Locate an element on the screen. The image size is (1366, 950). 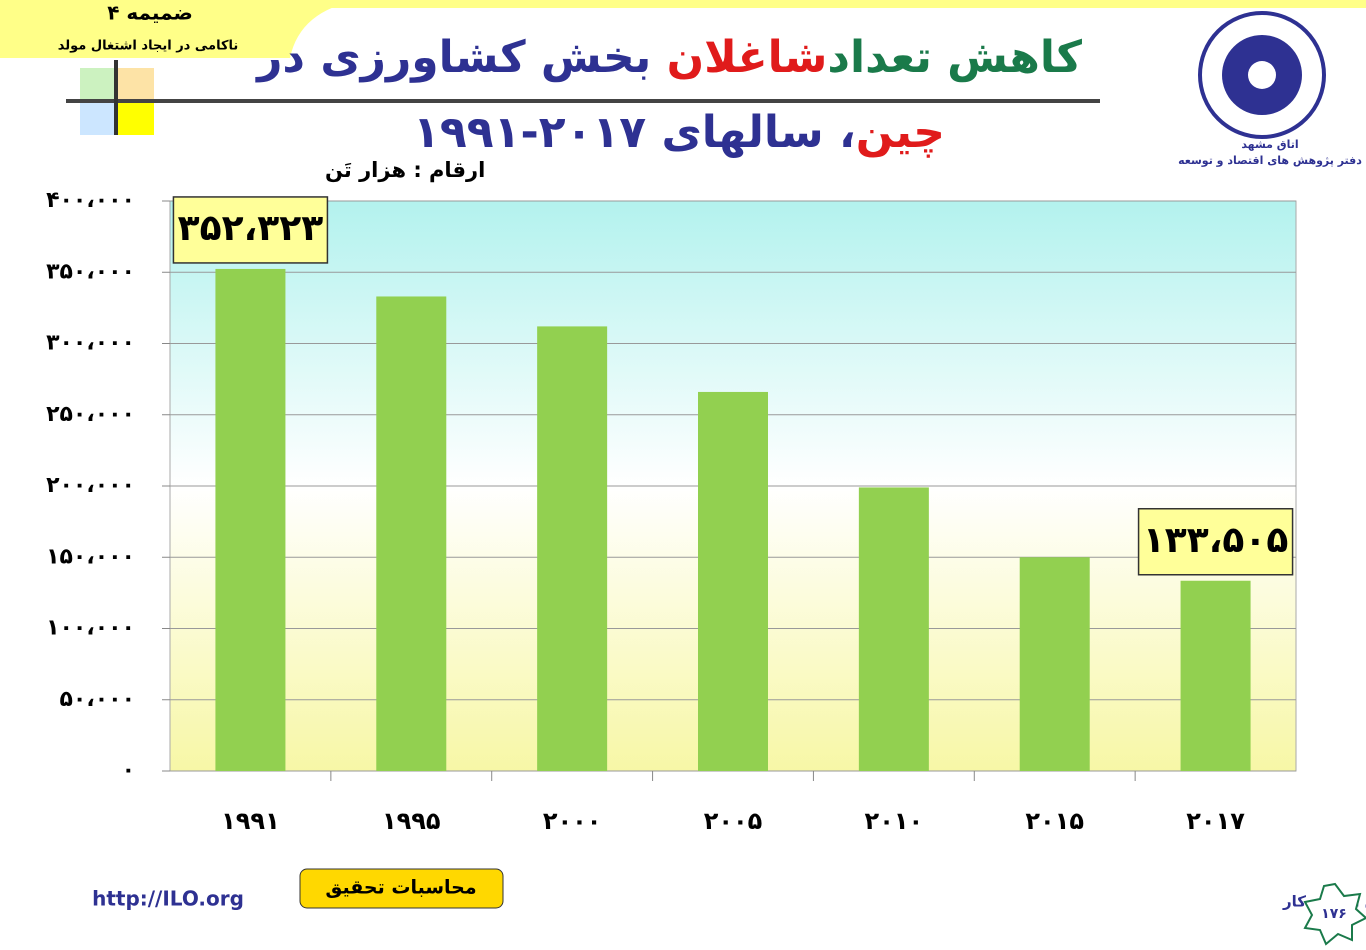
logo-center is located at coordinates (1262, 75).